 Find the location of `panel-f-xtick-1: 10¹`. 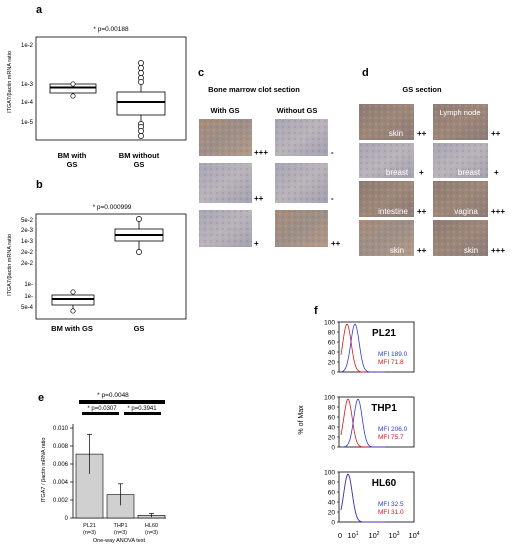

panel-f-xtick-1: 10¹ is located at coordinates (352, 535).